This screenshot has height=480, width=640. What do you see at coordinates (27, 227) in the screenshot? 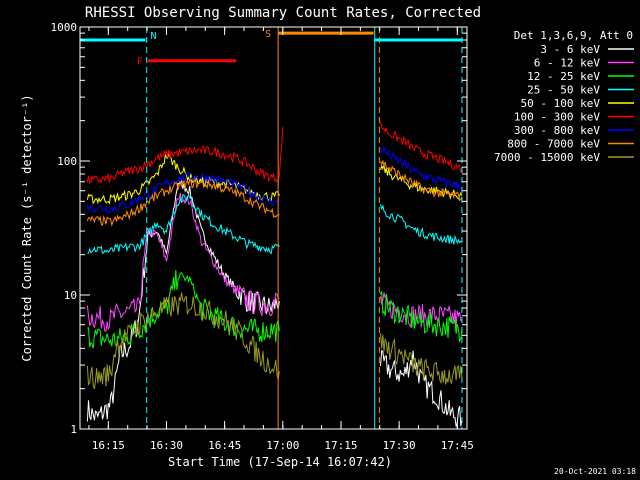
I see `y-axis-label: Corrected Count Rate (s⁻¹ detector⁻¹)` at bounding box center [27, 227].